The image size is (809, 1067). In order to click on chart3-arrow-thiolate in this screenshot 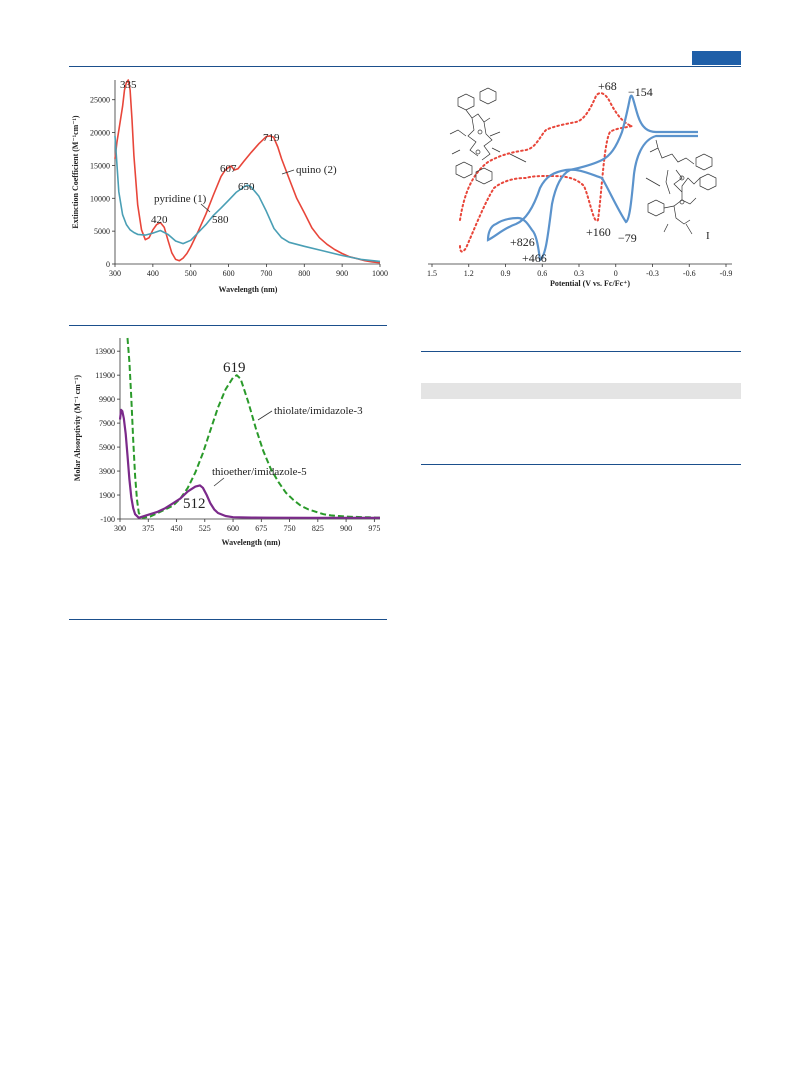, I will do `click(265, 415)`.